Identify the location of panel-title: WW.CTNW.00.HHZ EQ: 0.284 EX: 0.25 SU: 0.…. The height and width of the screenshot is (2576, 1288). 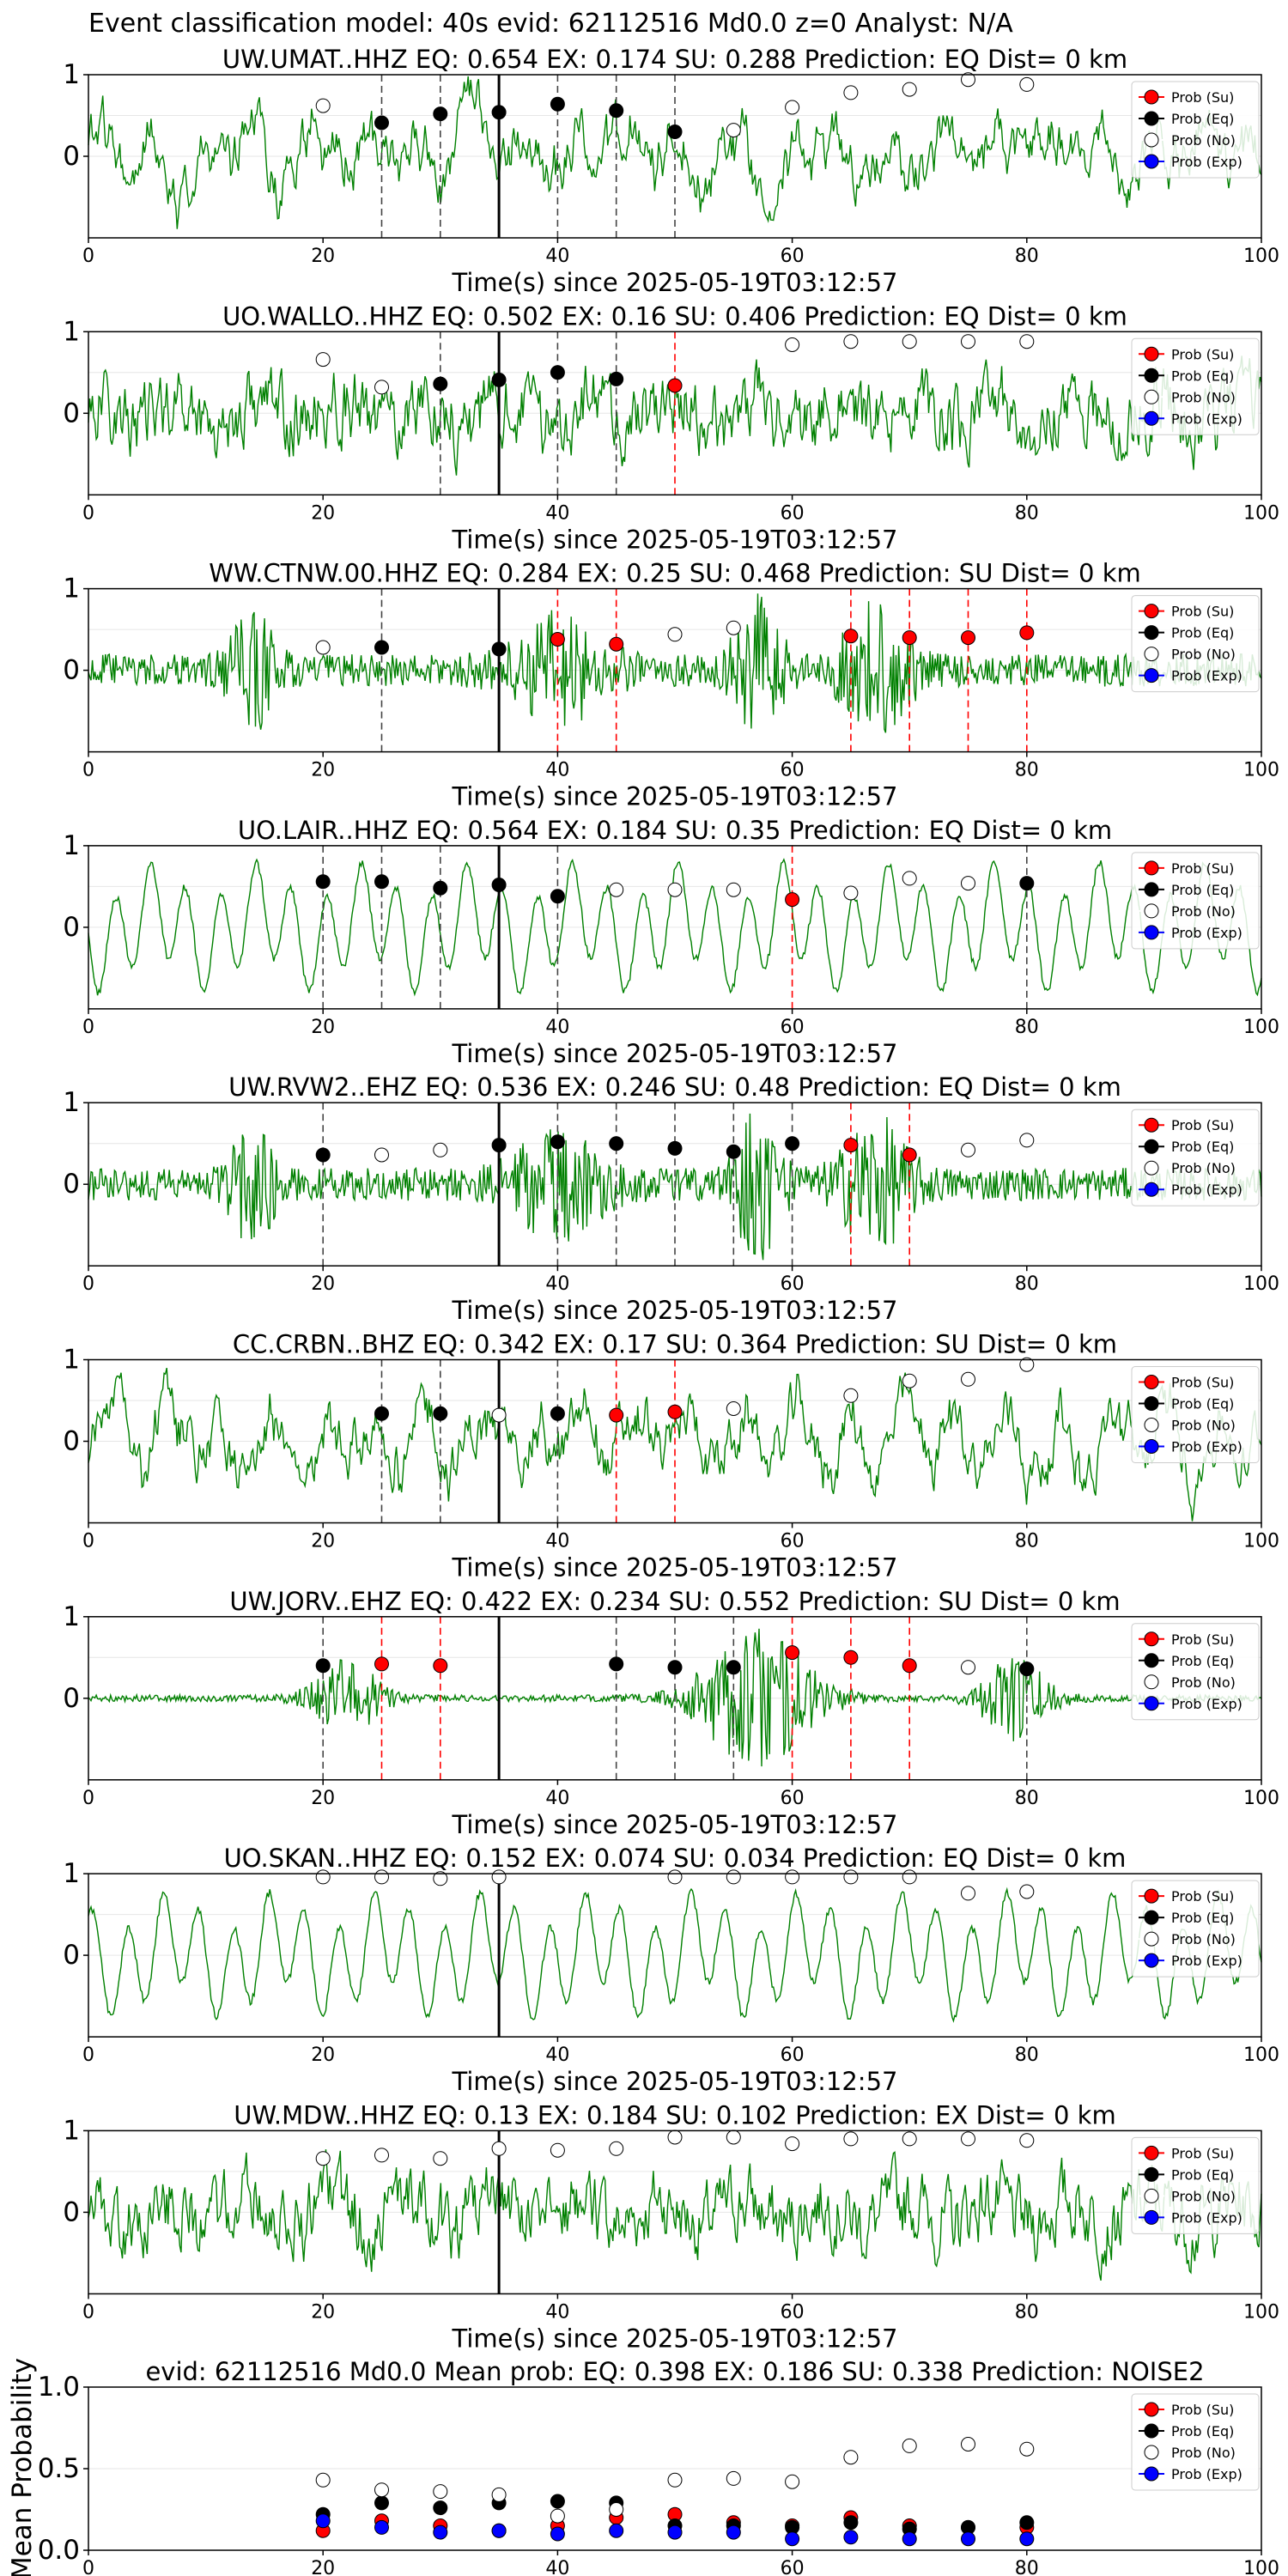
(675, 574).